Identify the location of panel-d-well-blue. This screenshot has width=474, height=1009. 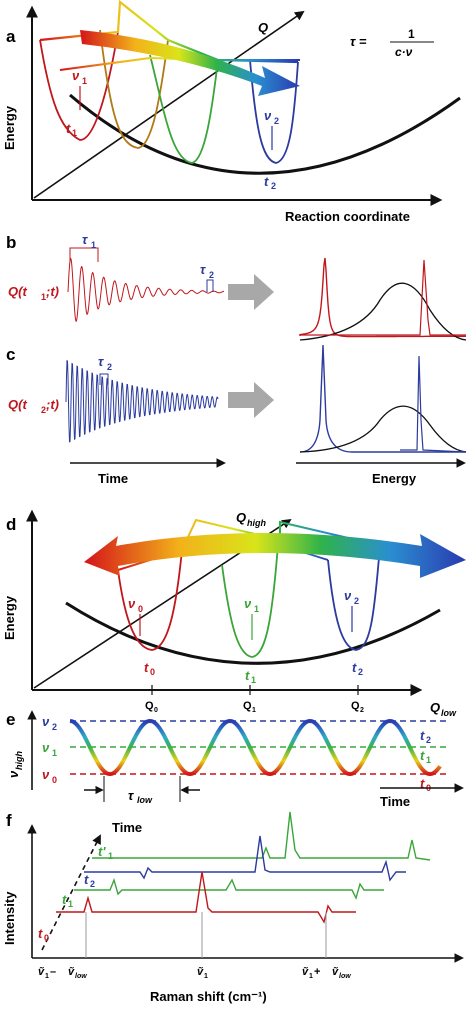
(354, 597).